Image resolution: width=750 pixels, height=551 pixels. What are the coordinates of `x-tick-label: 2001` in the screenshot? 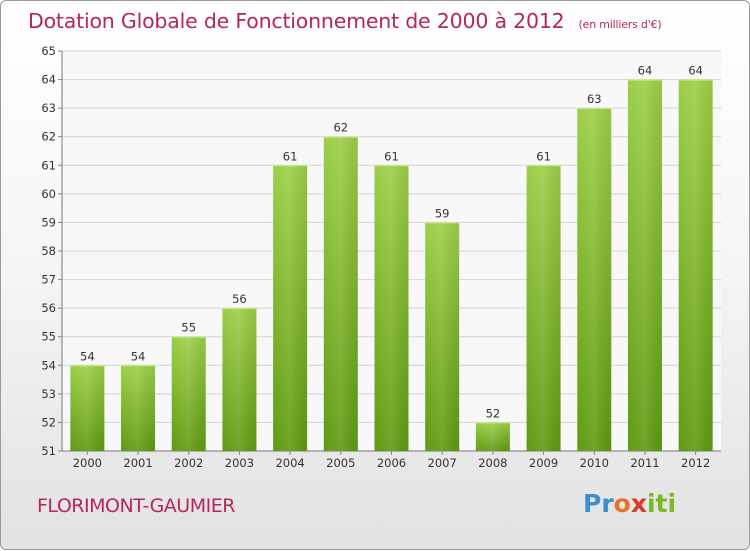 It's located at (137, 463).